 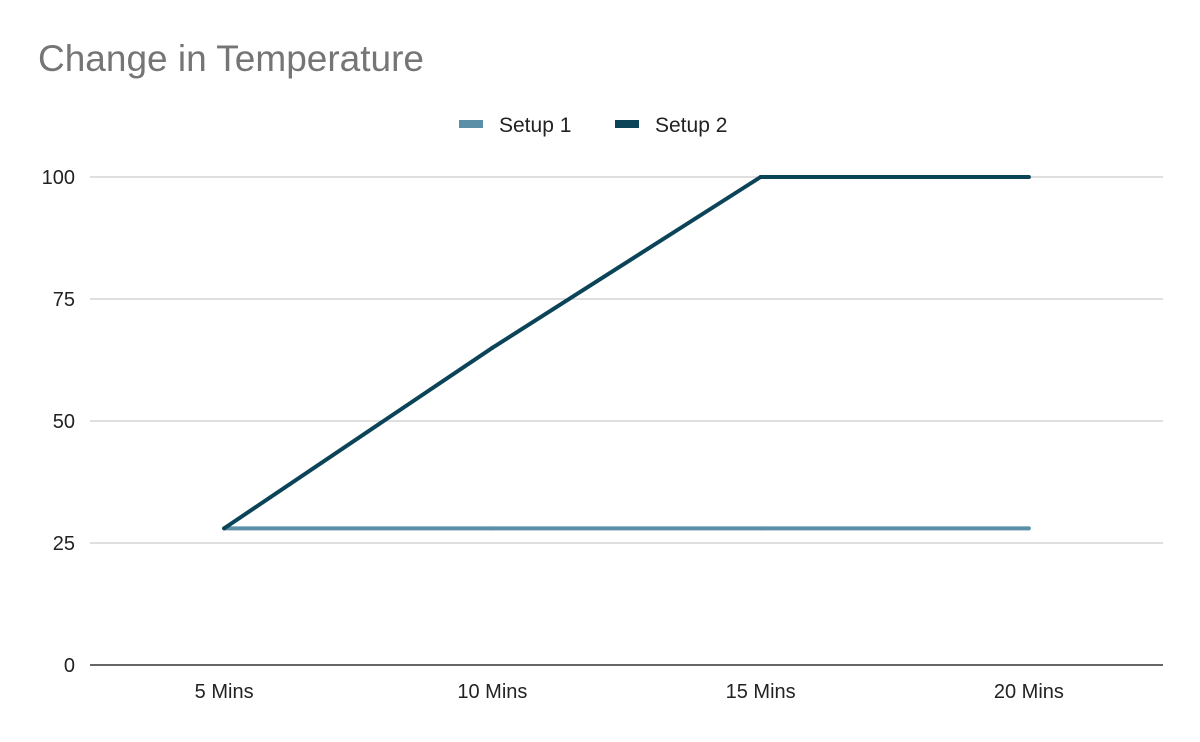 I want to click on y-tick-label: 0, so click(x=69, y=666).